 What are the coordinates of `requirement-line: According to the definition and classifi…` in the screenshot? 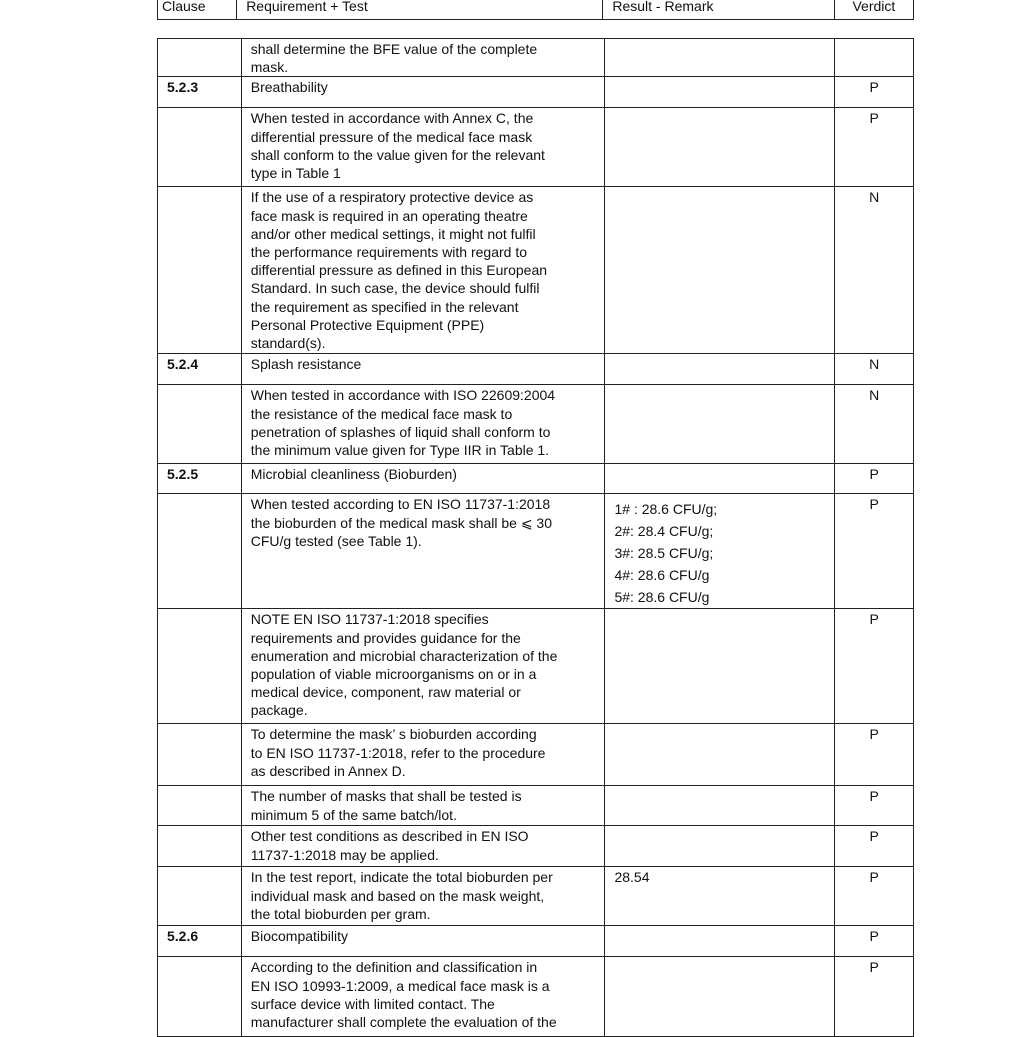 It's located at (394, 967).